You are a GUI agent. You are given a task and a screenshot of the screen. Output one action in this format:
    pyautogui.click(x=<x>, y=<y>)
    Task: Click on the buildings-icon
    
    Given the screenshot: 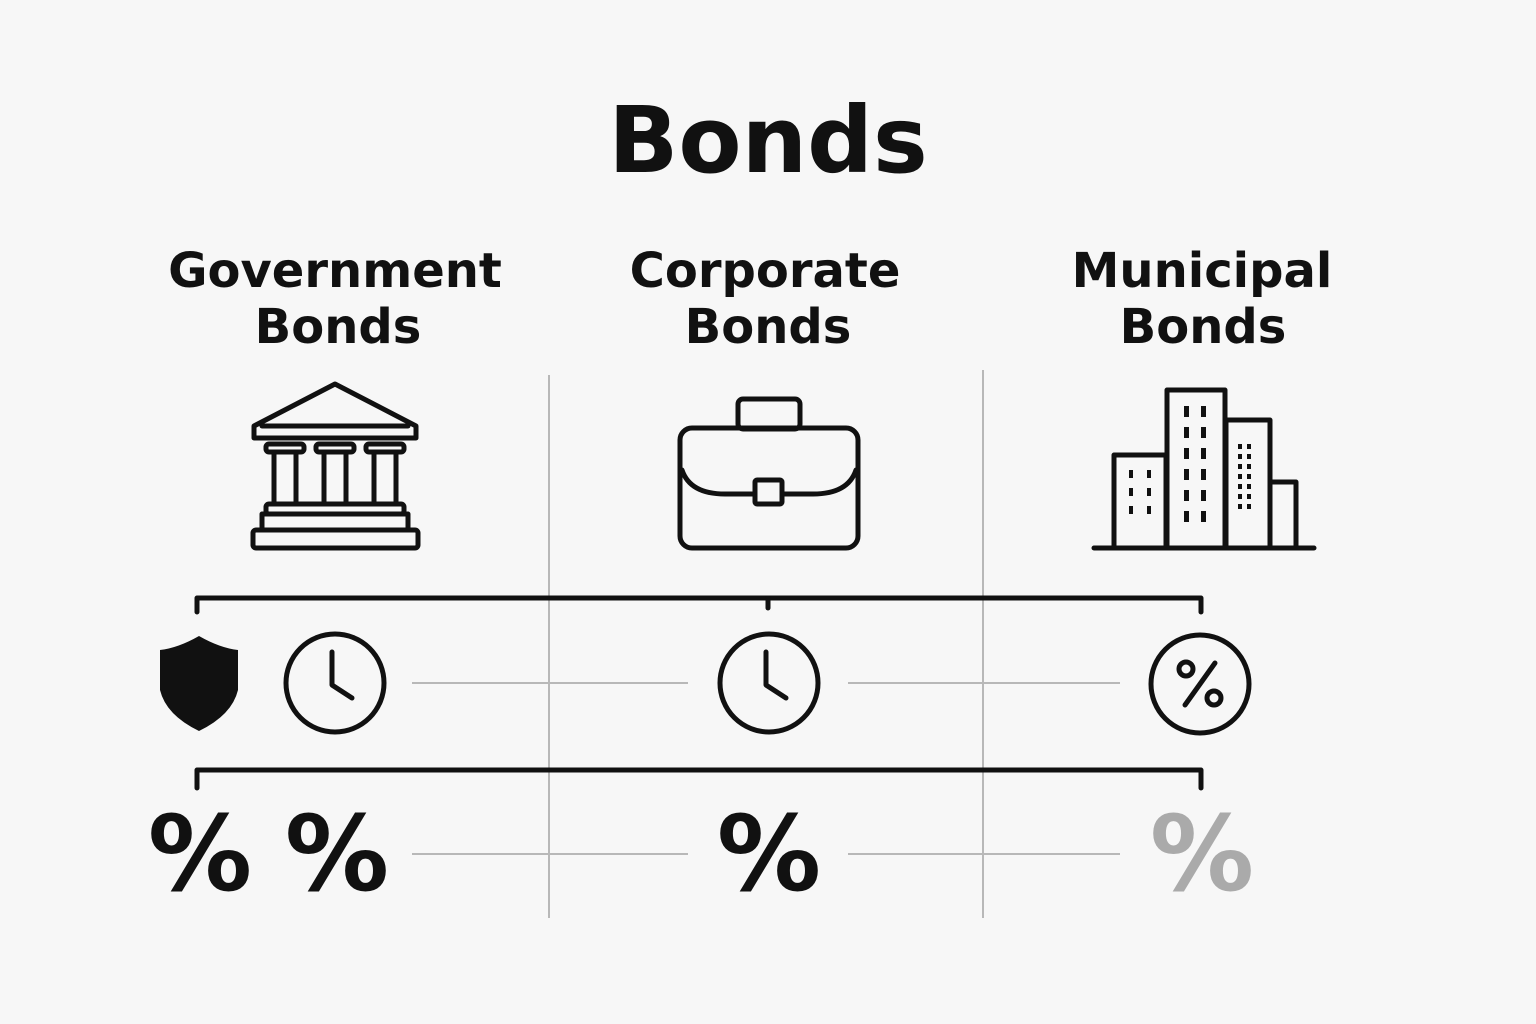 What is the action you would take?
    pyautogui.click(x=1204, y=469)
    